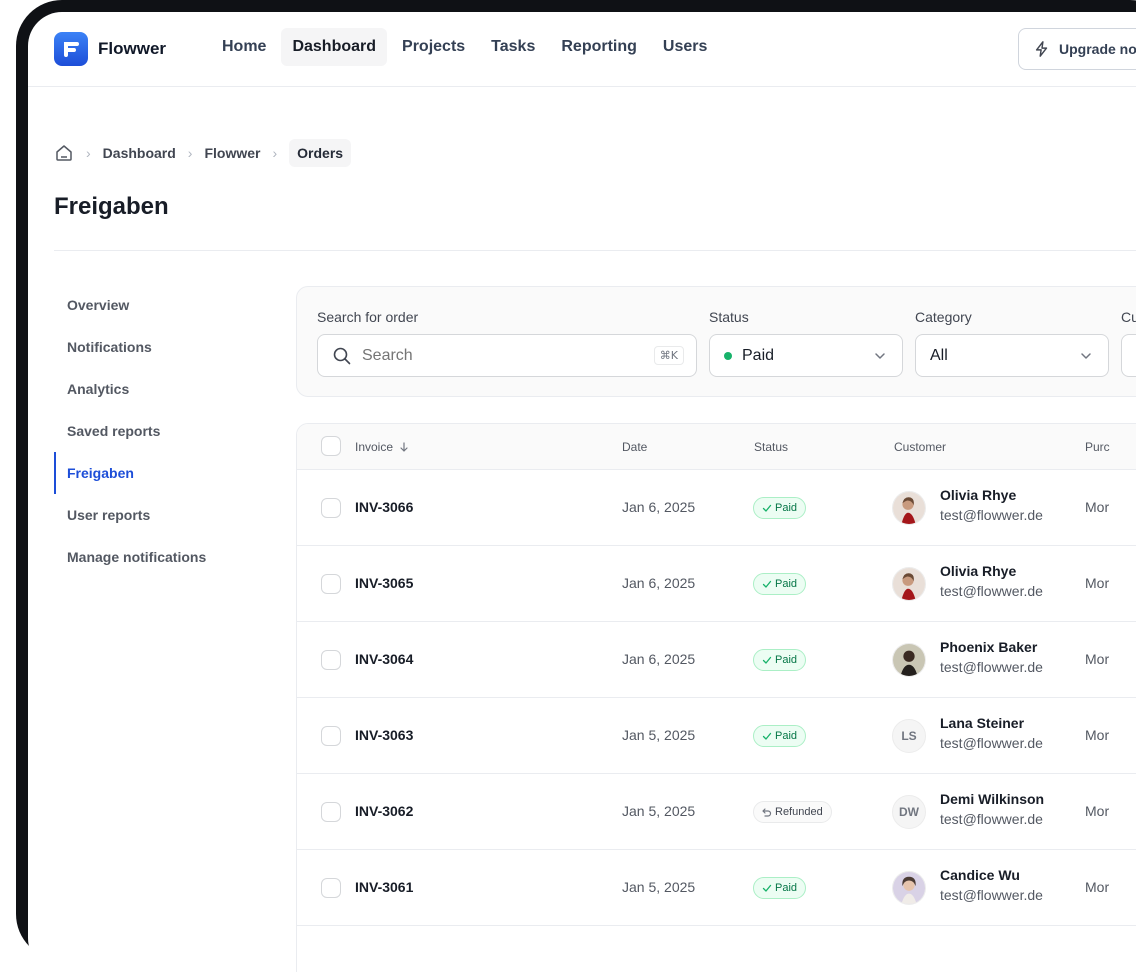 The width and height of the screenshot is (1136, 972). Describe the element at coordinates (943, 317) in the screenshot. I see `category-label: Category` at that location.